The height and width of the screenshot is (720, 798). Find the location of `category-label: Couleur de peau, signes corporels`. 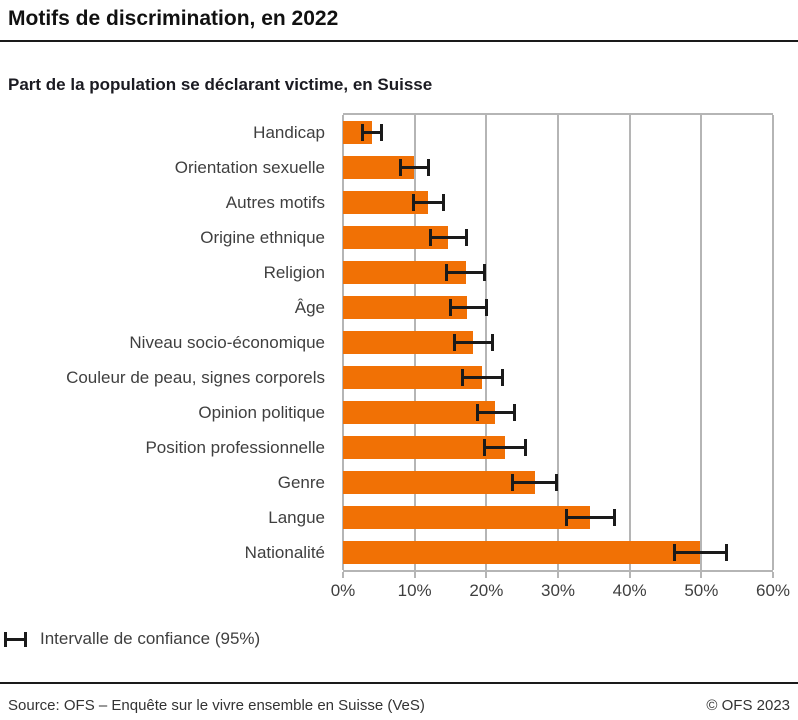

category-label: Couleur de peau, signes corporels is located at coordinates (195, 377).